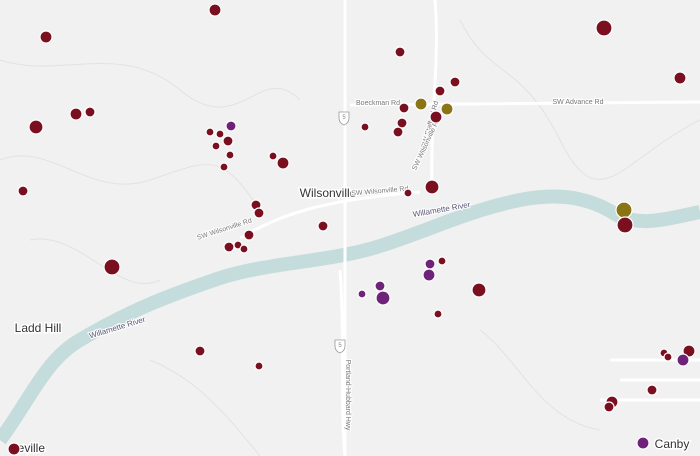 This screenshot has width=700, height=456. Describe the element at coordinates (328, 193) in the screenshot. I see `place-label: Wilsonville` at that location.